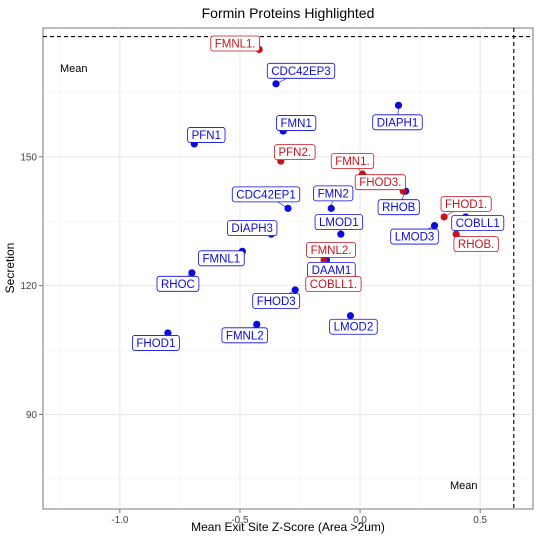 This screenshot has height=540, width=540. Describe the element at coordinates (480, 520) in the screenshot. I see `x-tick-label: 0.5` at that location.